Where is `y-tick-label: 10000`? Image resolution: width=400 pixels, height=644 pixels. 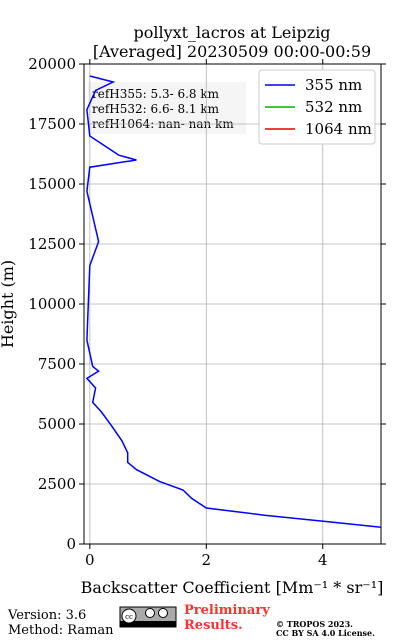 y-tick-label: 10000 is located at coordinates (52, 304).